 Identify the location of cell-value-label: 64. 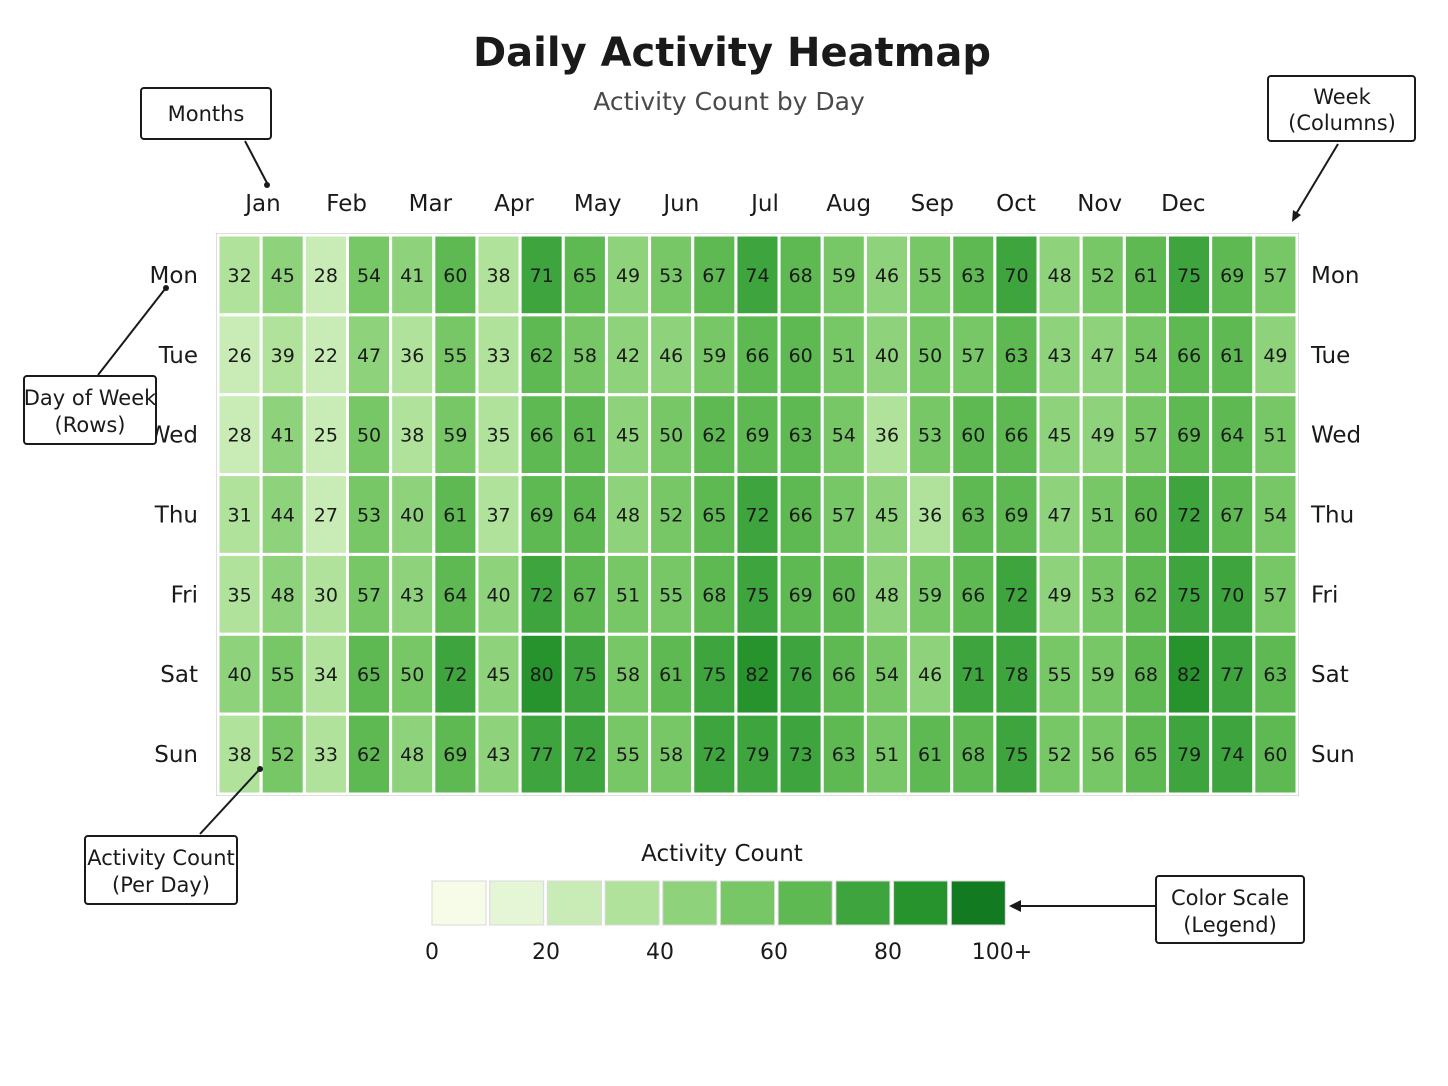
(455, 595).